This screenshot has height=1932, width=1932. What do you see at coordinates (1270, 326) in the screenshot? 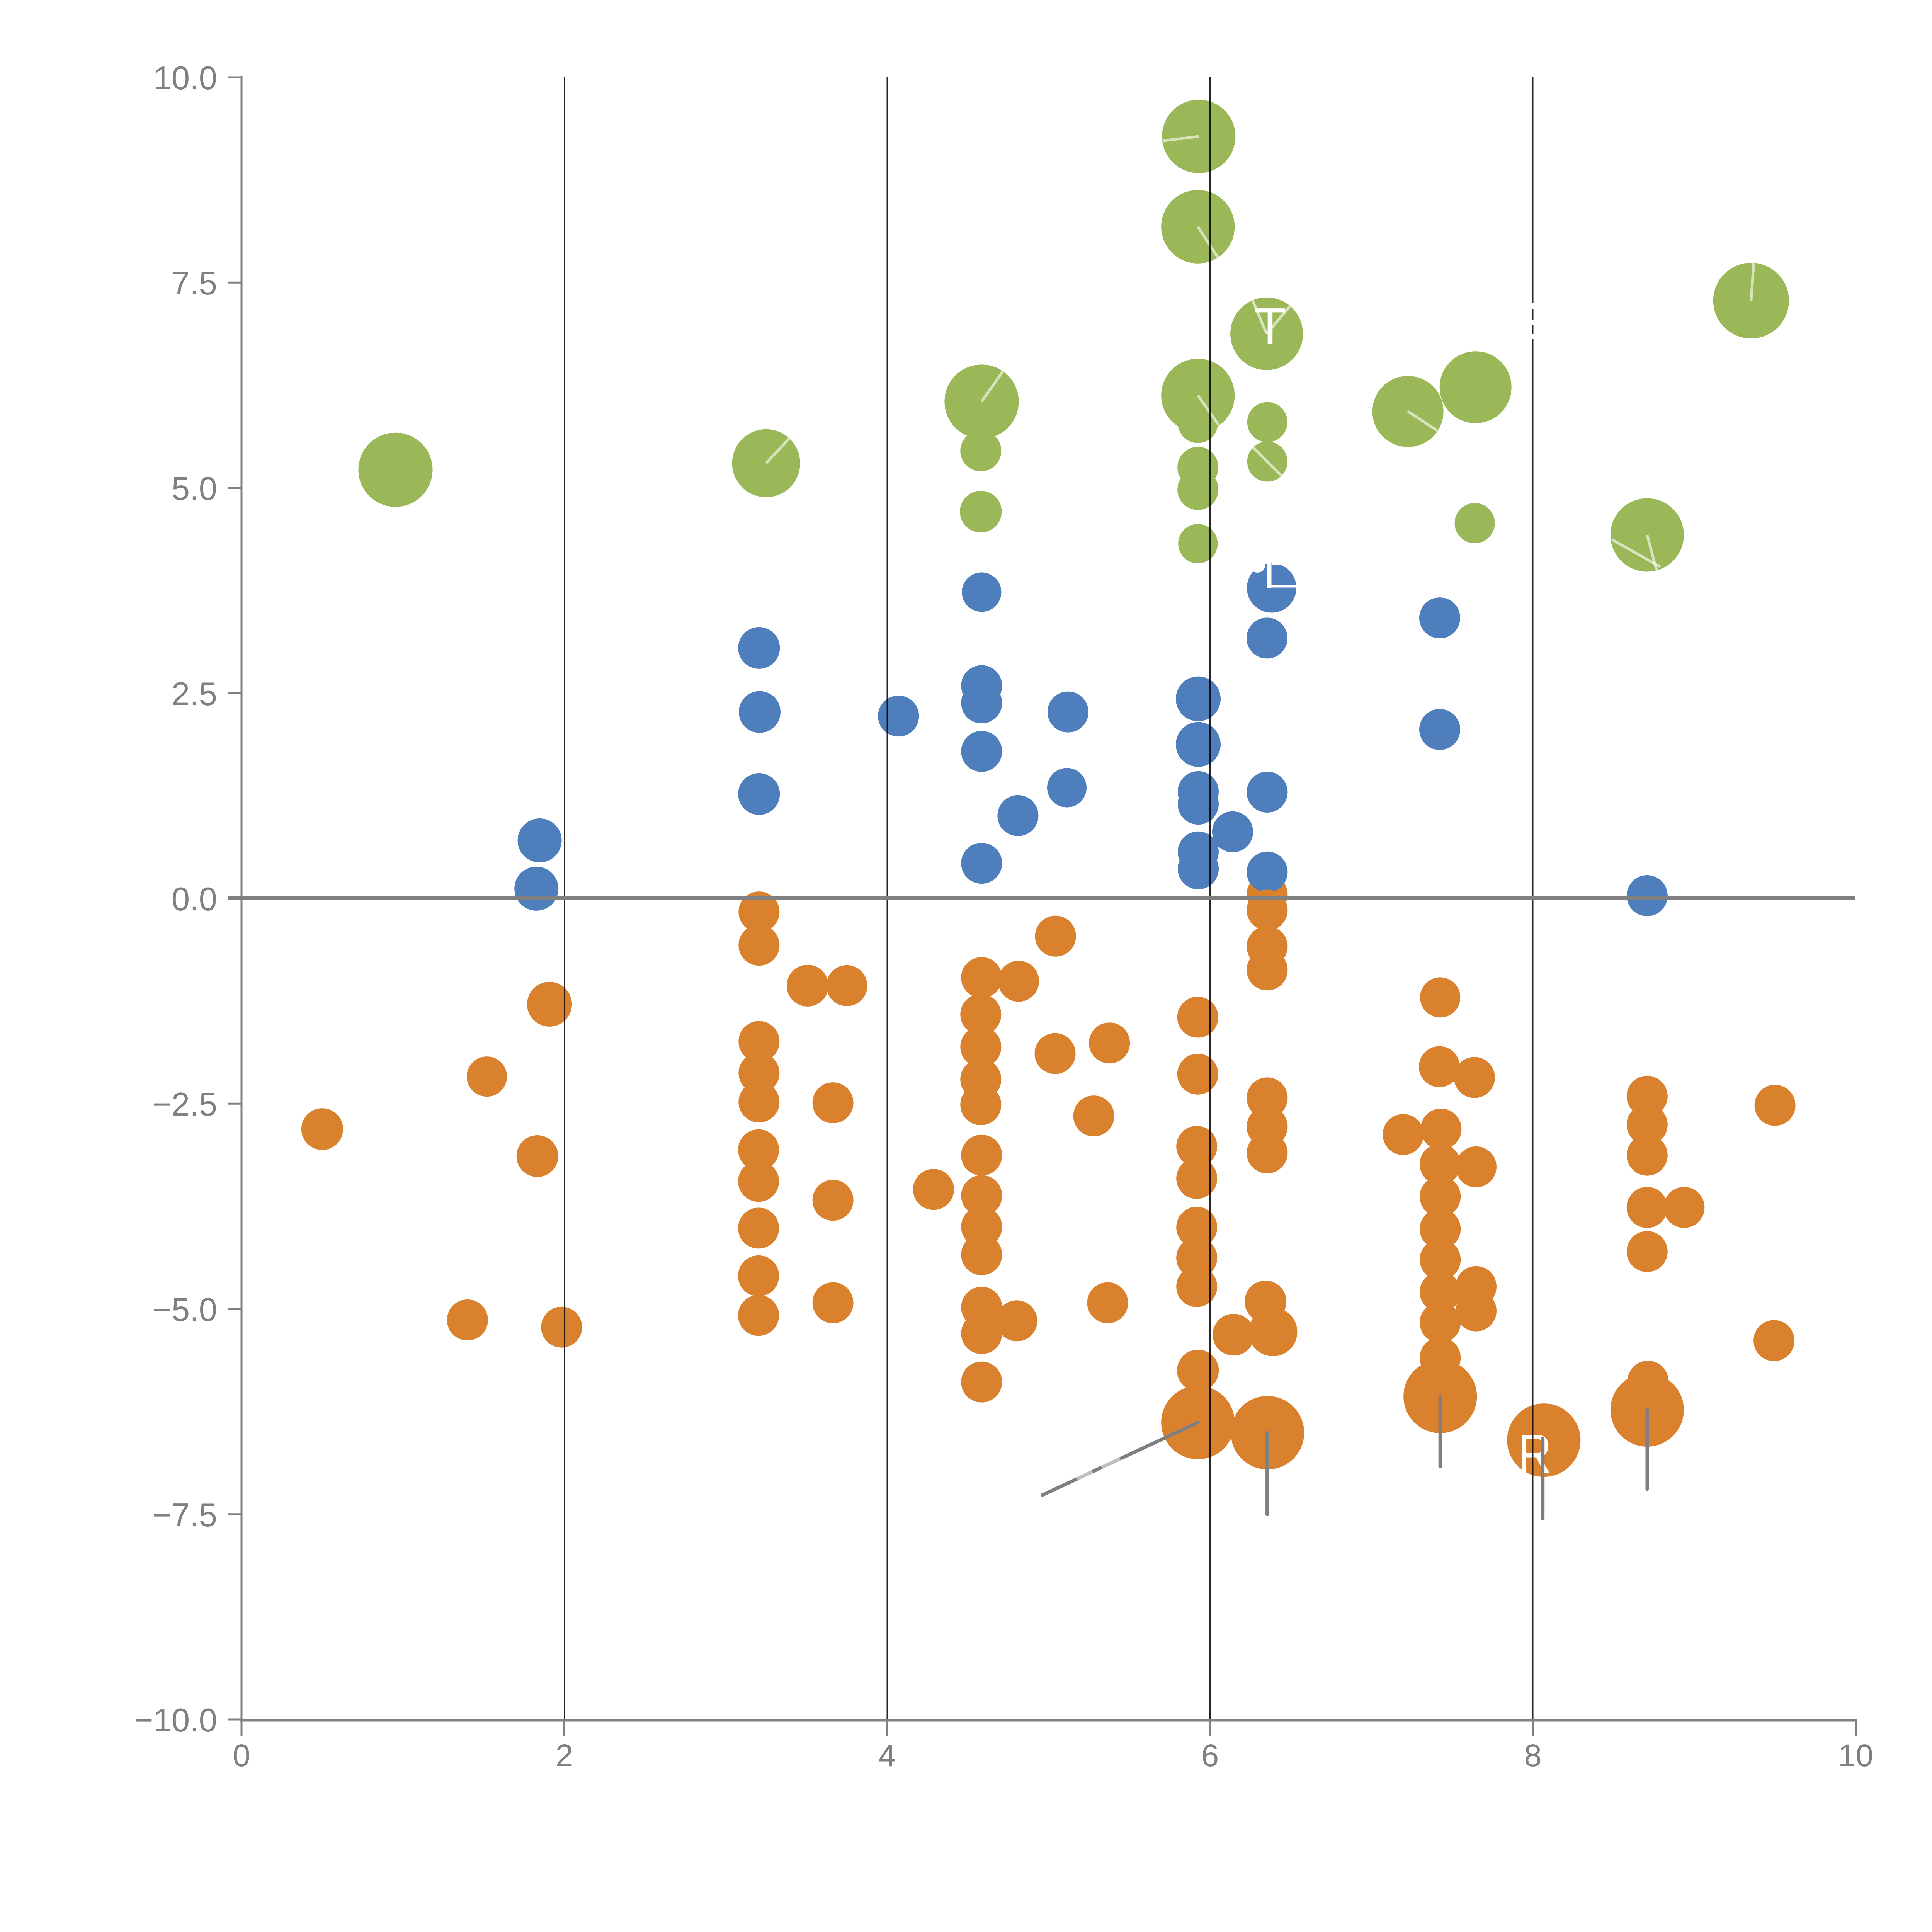
I see `svg-text: T` at bounding box center [1270, 326].